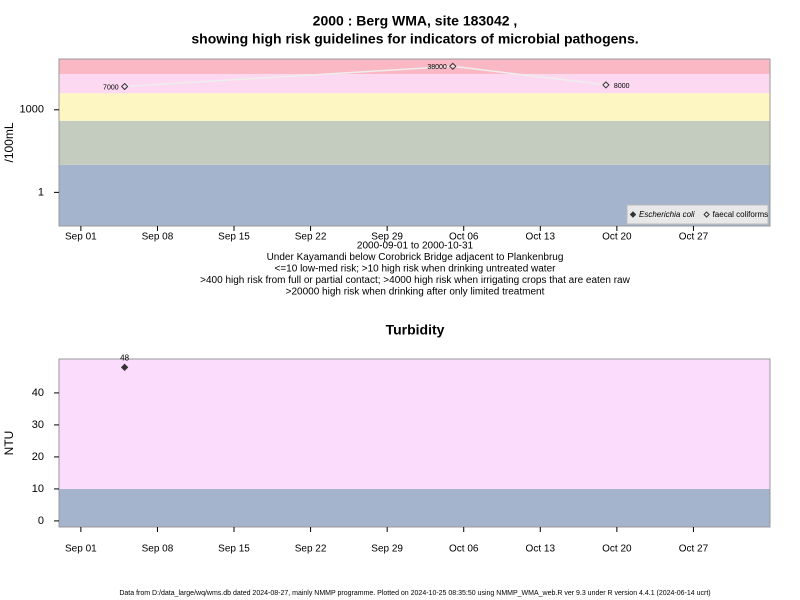 This screenshot has width=800, height=600. What do you see at coordinates (38, 489) in the screenshot?
I see `y-tick-label: 10` at bounding box center [38, 489].